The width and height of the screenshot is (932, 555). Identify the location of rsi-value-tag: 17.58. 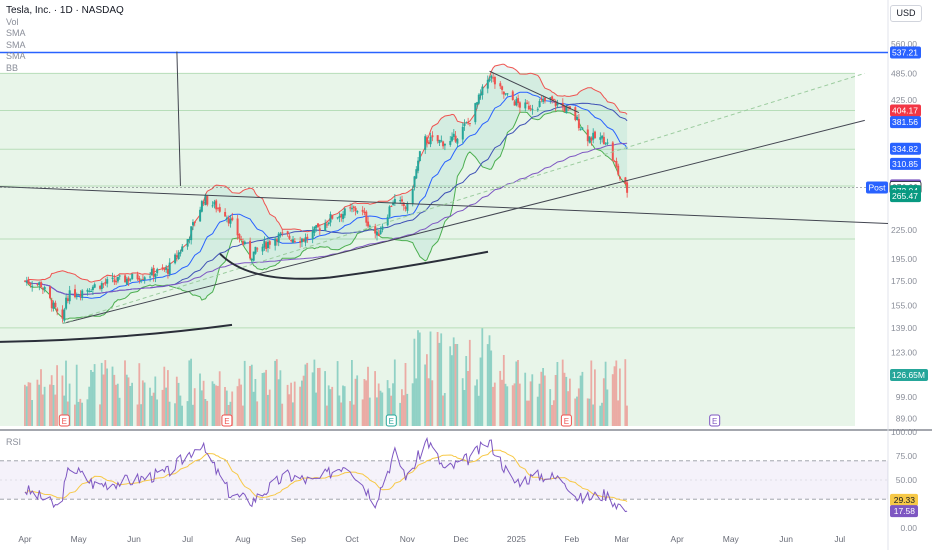
(904, 511).